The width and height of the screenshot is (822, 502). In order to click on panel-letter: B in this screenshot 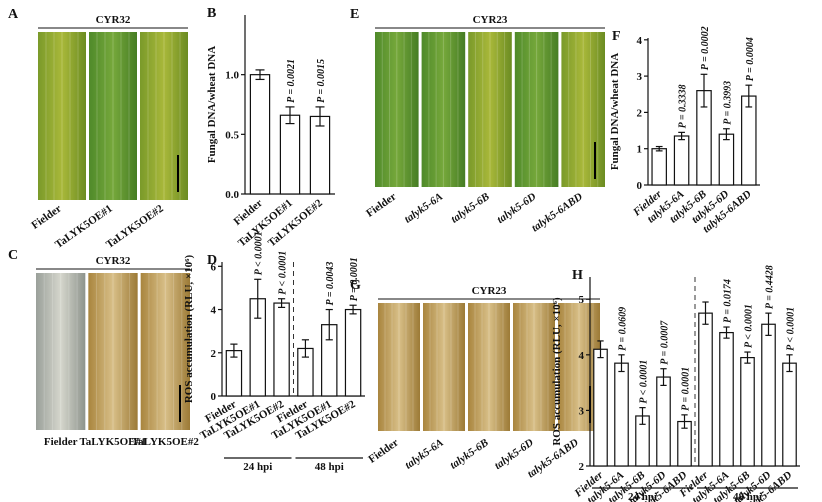, I will do `click(211, 13)`.